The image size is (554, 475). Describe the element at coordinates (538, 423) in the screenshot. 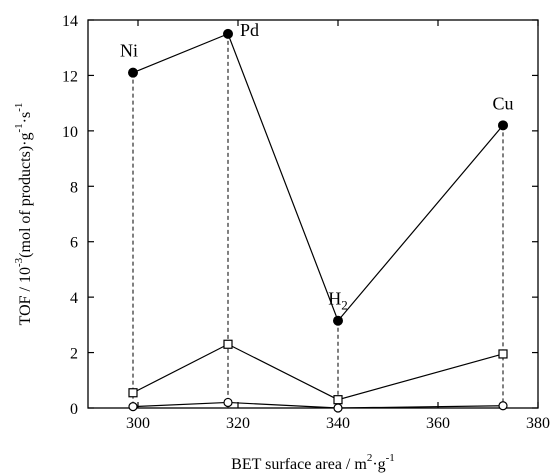

I see `x-tick-label: 380` at that location.